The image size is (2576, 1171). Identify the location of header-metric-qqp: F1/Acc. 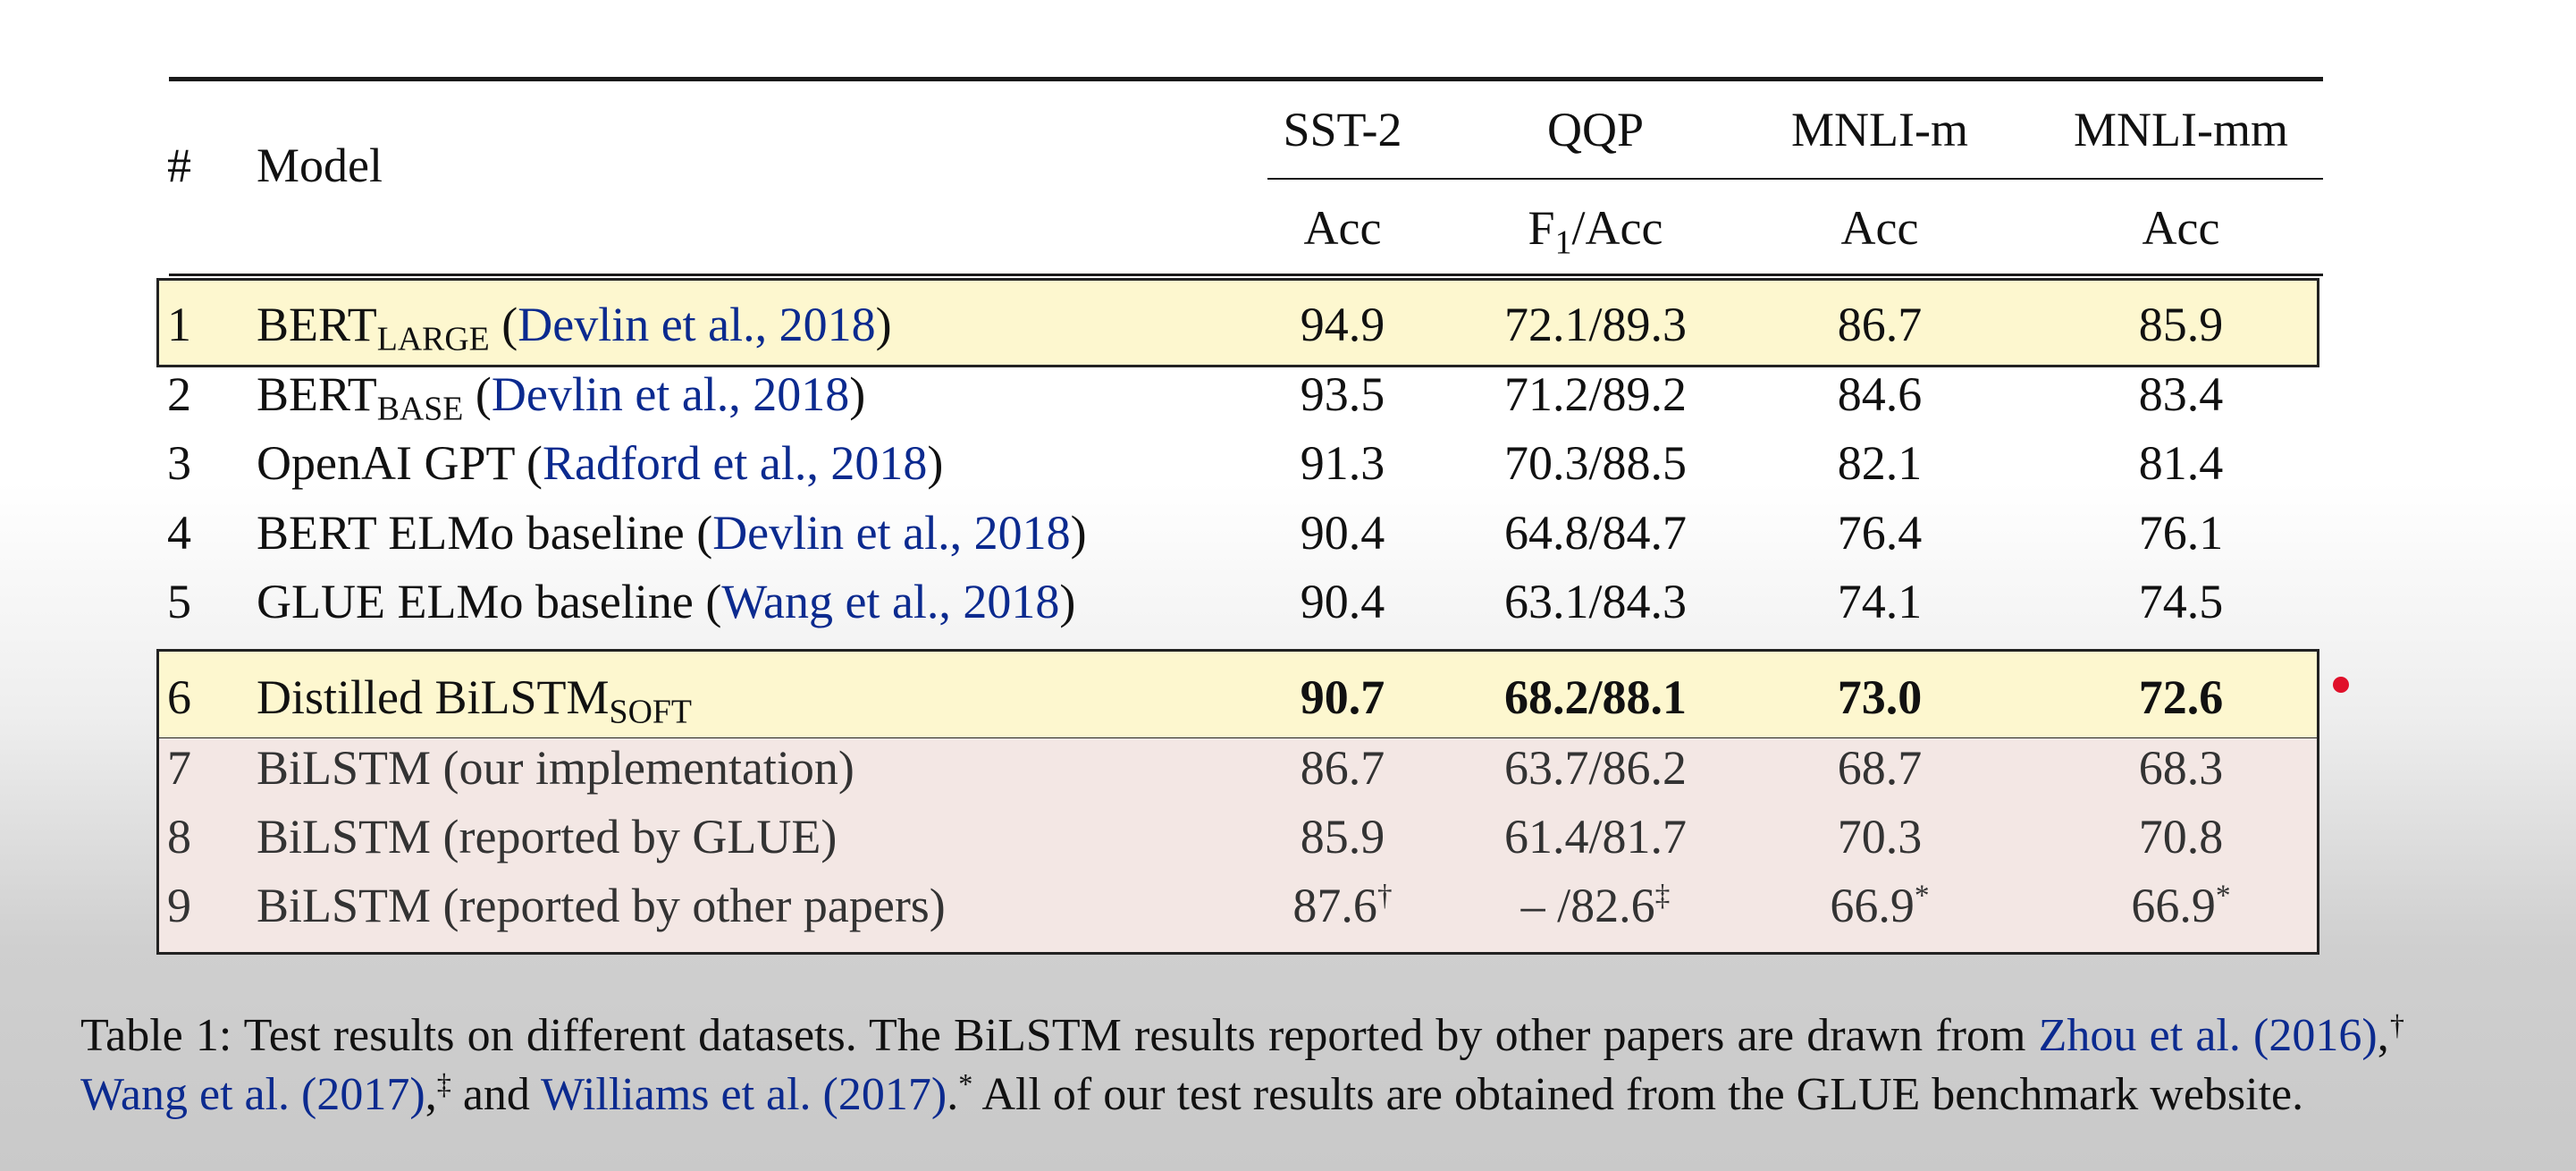
(1596, 231).